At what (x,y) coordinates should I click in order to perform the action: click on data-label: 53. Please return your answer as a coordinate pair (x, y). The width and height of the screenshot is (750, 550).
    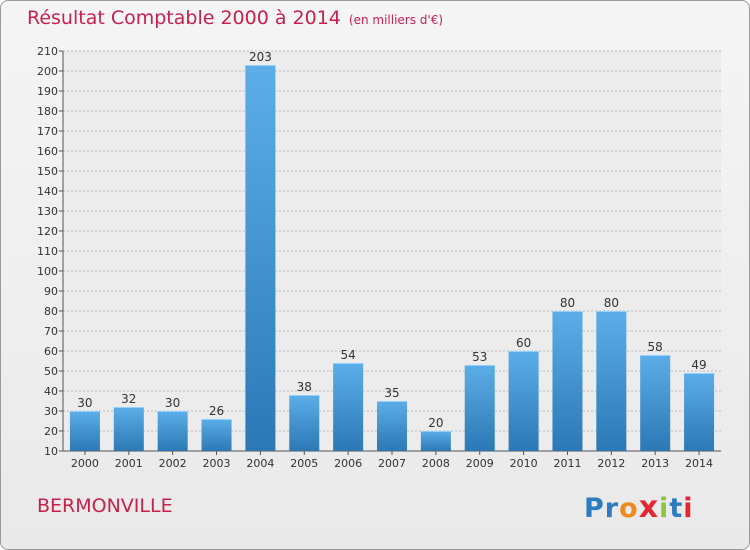
    Looking at the image, I should click on (479, 357).